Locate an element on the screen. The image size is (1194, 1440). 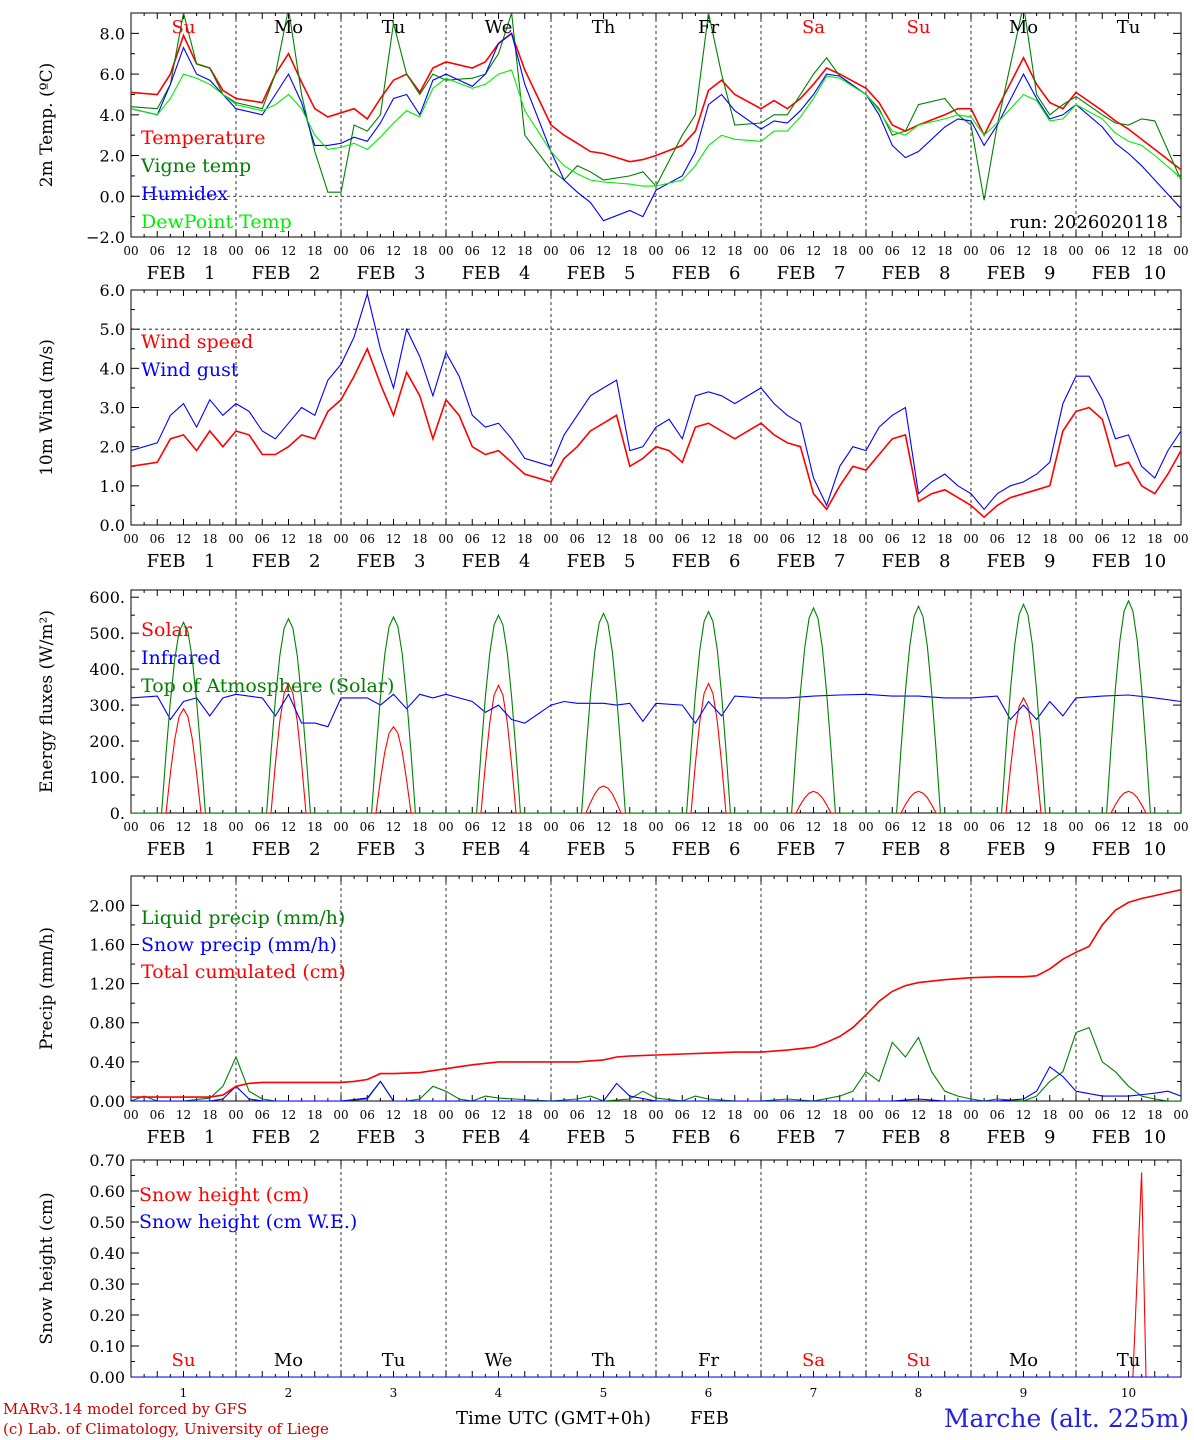
series-line-dewpoint-temp is located at coordinates (656, 128).